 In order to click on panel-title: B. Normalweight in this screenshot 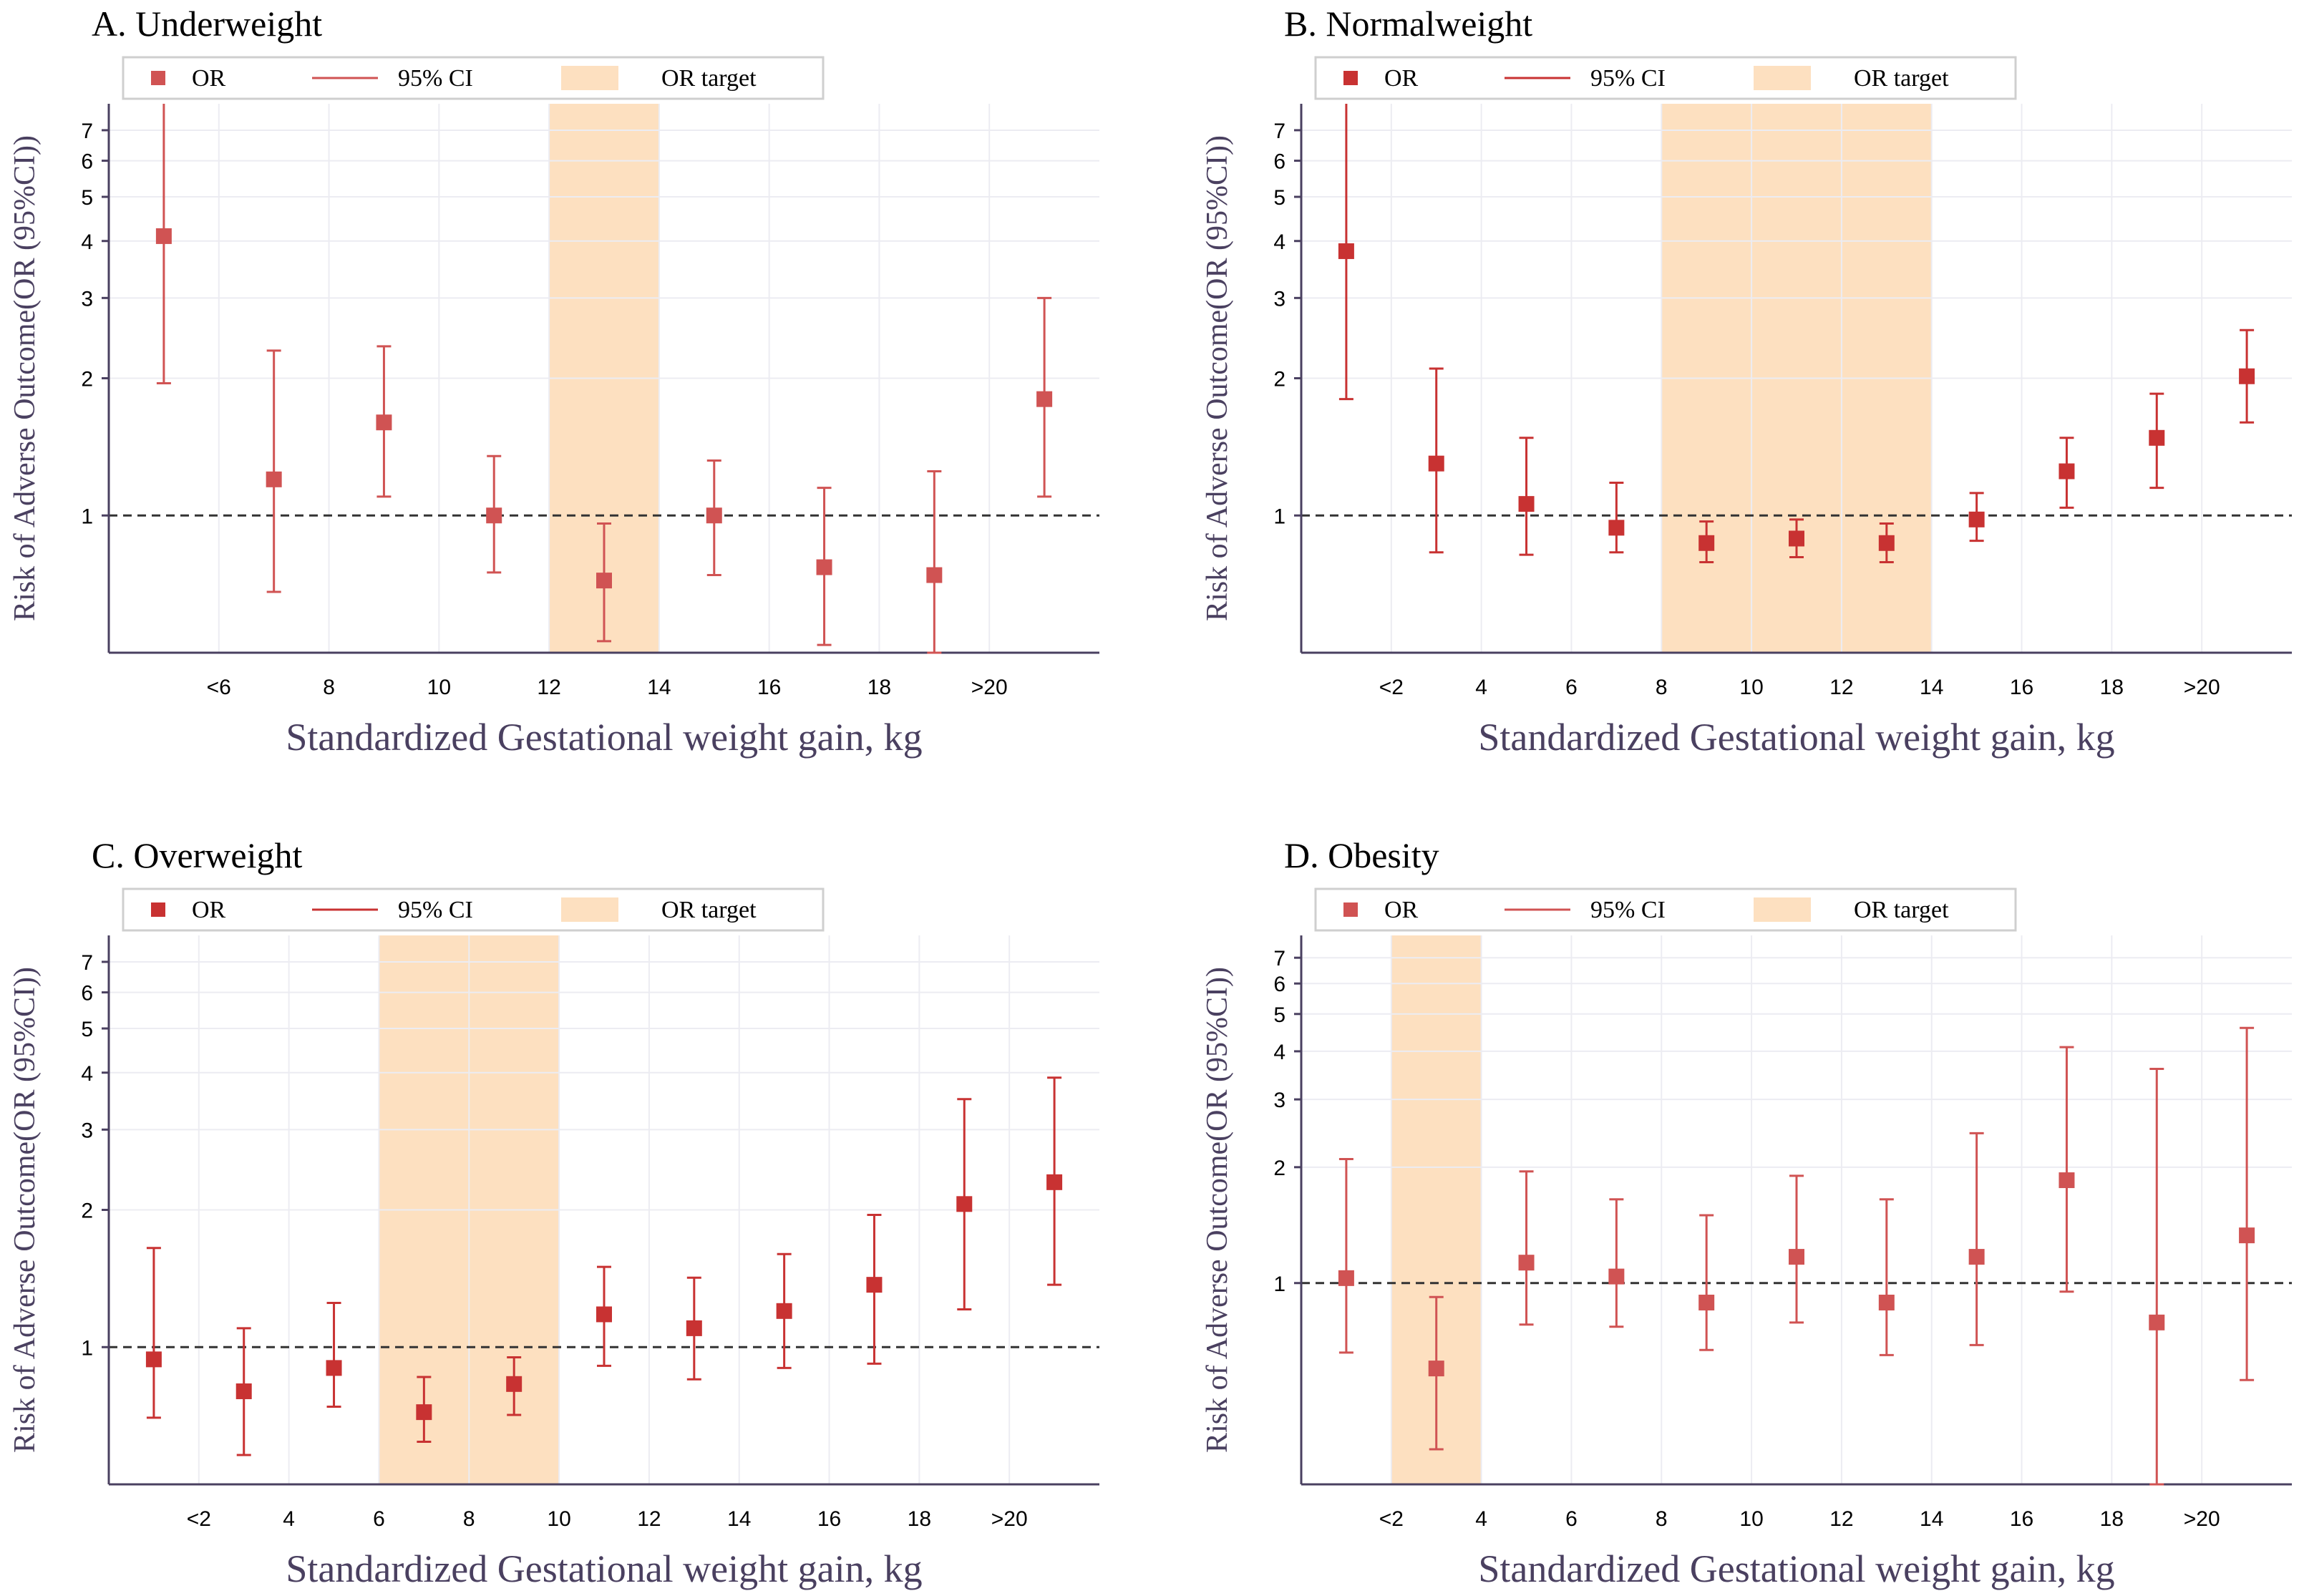, I will do `click(1408, 24)`.